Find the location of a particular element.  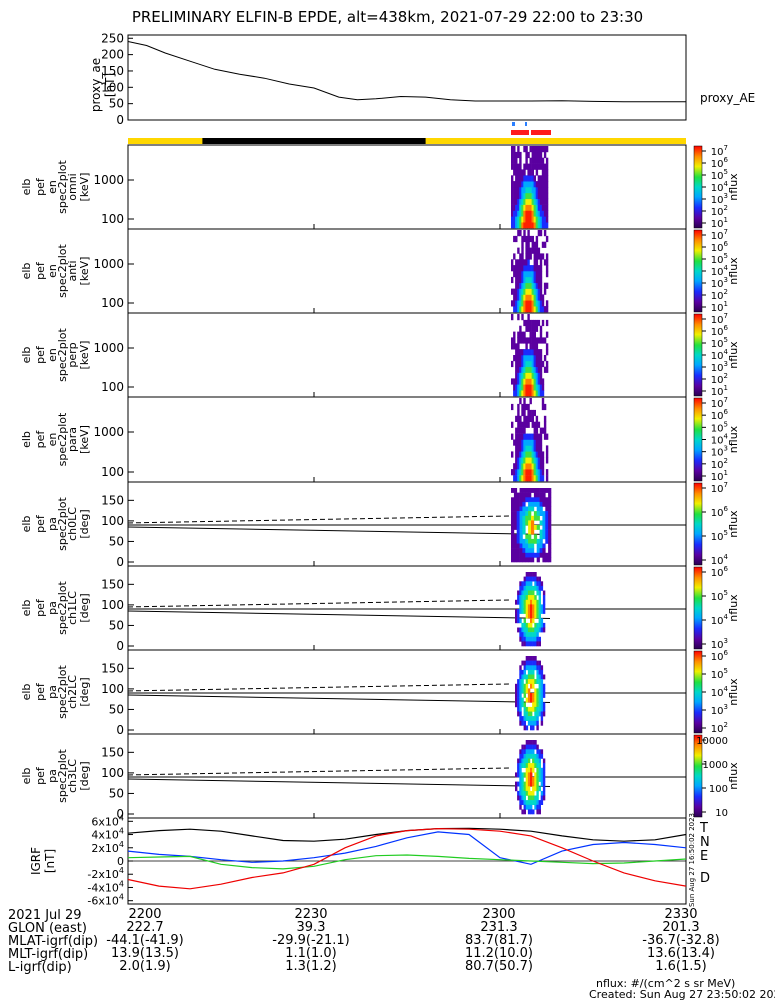

pa_ch0-cb-title: nflux is located at coordinates (733, 524).